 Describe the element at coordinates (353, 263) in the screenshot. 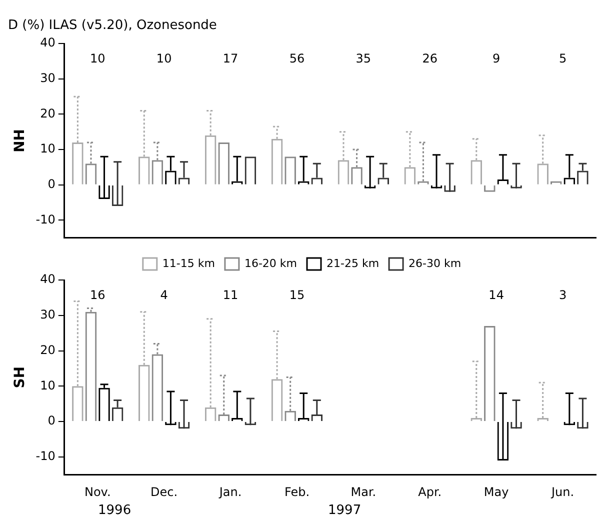

I see `legend-label: 21-25 km` at that location.